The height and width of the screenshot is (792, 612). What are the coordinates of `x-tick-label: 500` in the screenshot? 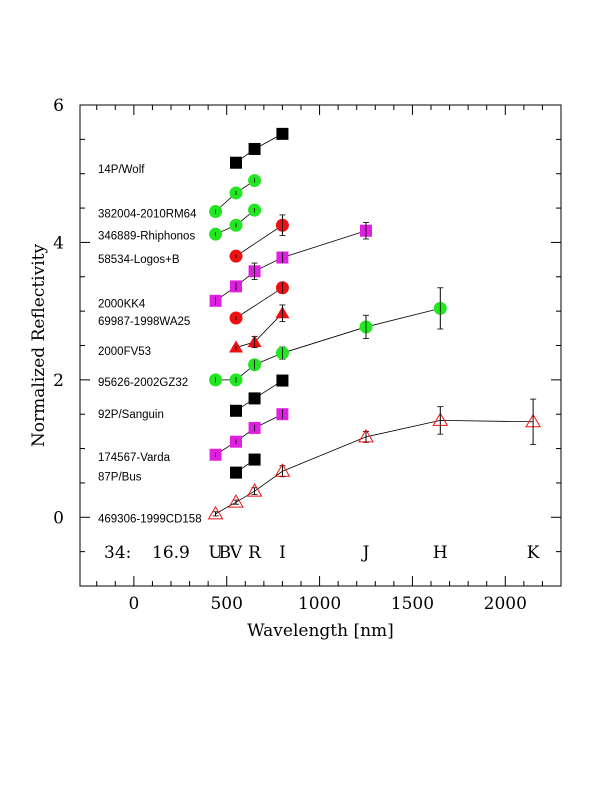 It's located at (226, 604).